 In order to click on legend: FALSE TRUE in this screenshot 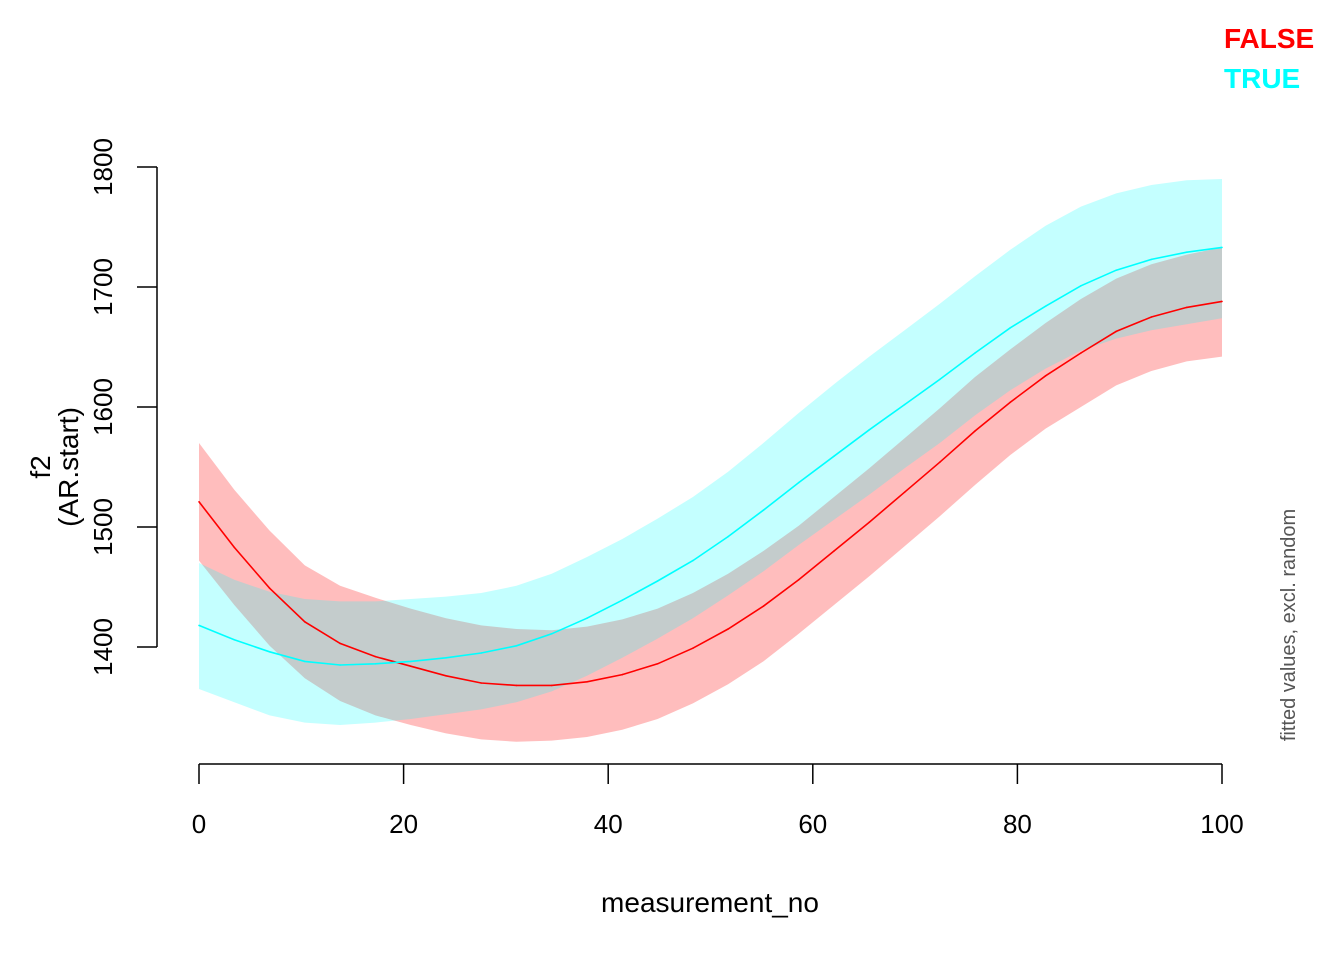, I will do `click(1269, 58)`.